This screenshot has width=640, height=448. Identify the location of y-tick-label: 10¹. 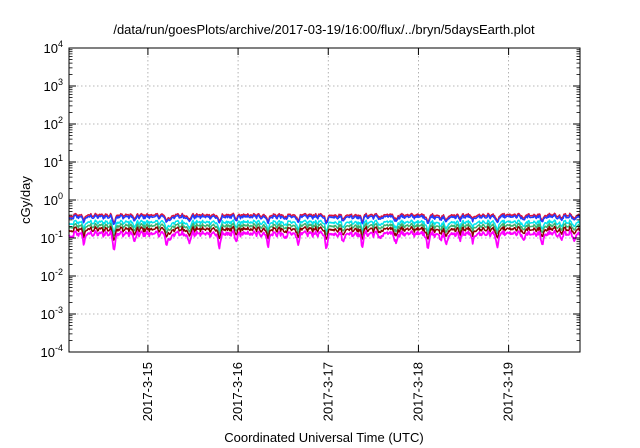
(53, 161).